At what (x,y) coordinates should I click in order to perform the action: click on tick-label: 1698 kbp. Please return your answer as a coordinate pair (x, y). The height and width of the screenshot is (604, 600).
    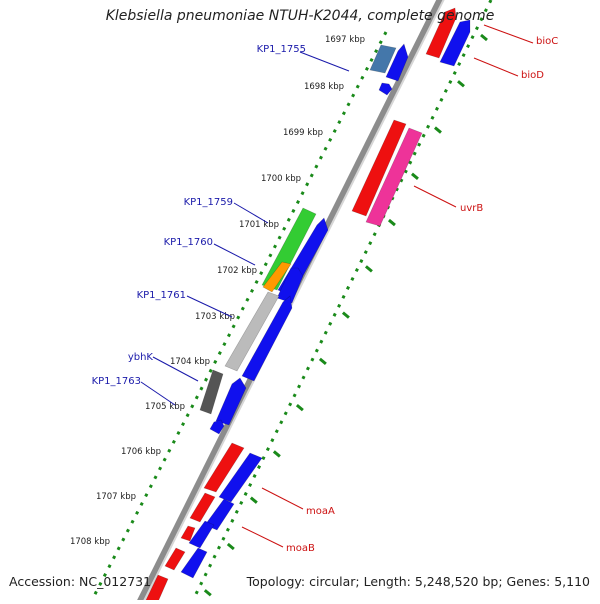
    Looking at the image, I should click on (324, 87).